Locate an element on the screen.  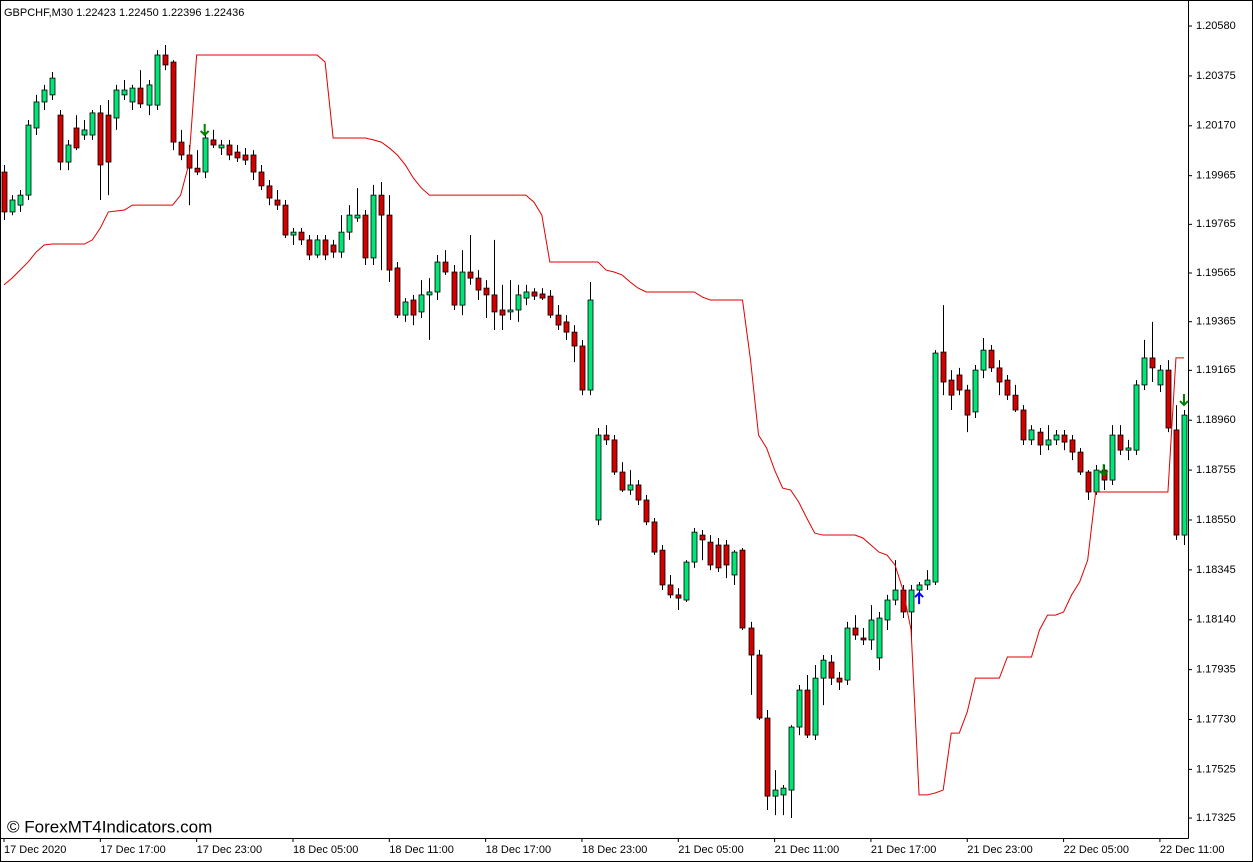
x-tick-label: 21 Dec 05:00 is located at coordinates (710, 850).